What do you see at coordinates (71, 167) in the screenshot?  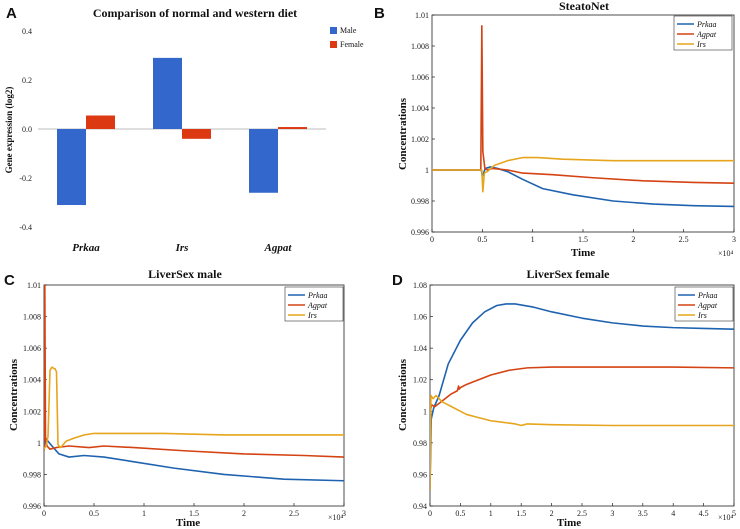 I see `bar-male-prkaa` at bounding box center [71, 167].